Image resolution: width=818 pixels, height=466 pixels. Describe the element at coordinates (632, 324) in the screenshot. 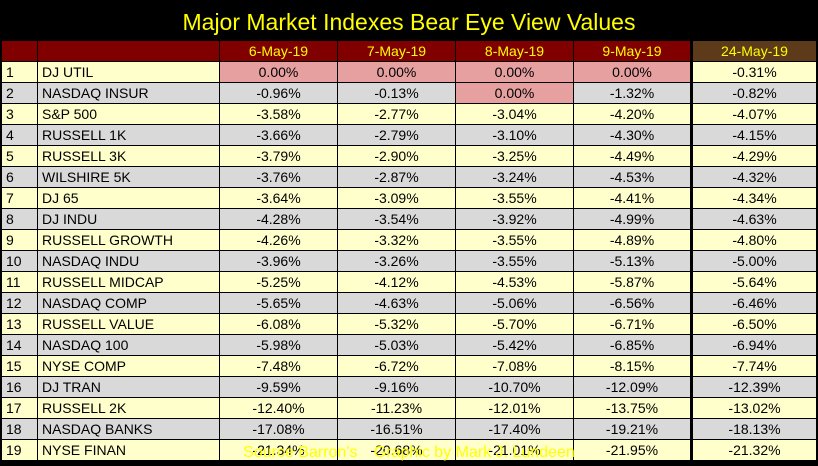

I see `value-cell: -6.71%` at that location.